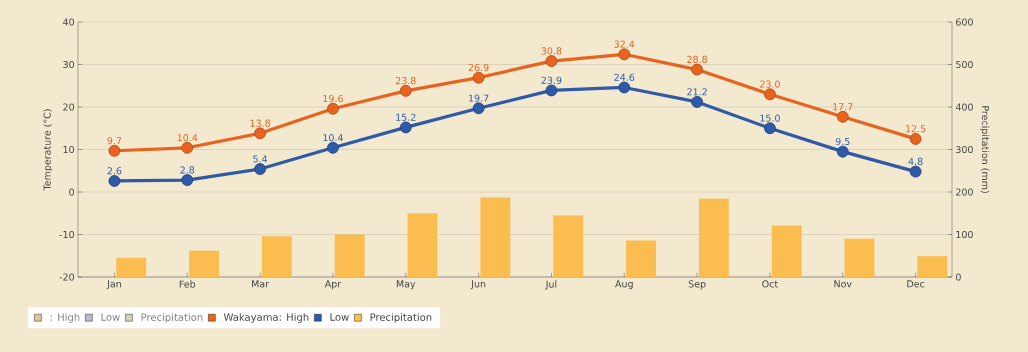 The height and width of the screenshot is (352, 1028). I want to click on y2-tick-label: 600, so click(964, 22).